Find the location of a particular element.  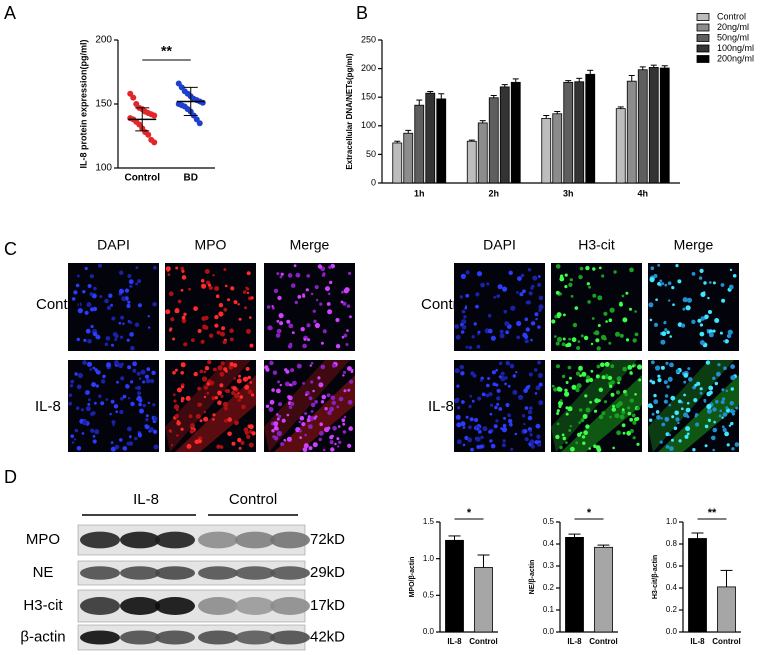

row-label: MPO is located at coordinates (43, 539).